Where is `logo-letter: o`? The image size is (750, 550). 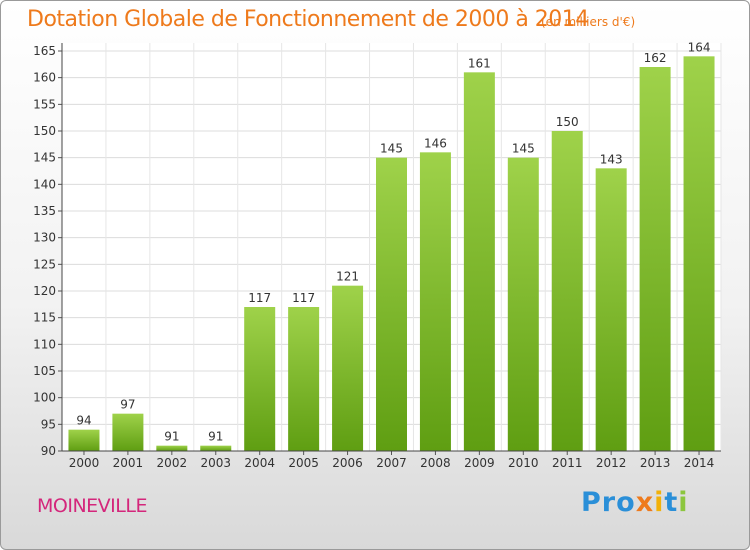
logo-letter: o is located at coordinates (626, 502).